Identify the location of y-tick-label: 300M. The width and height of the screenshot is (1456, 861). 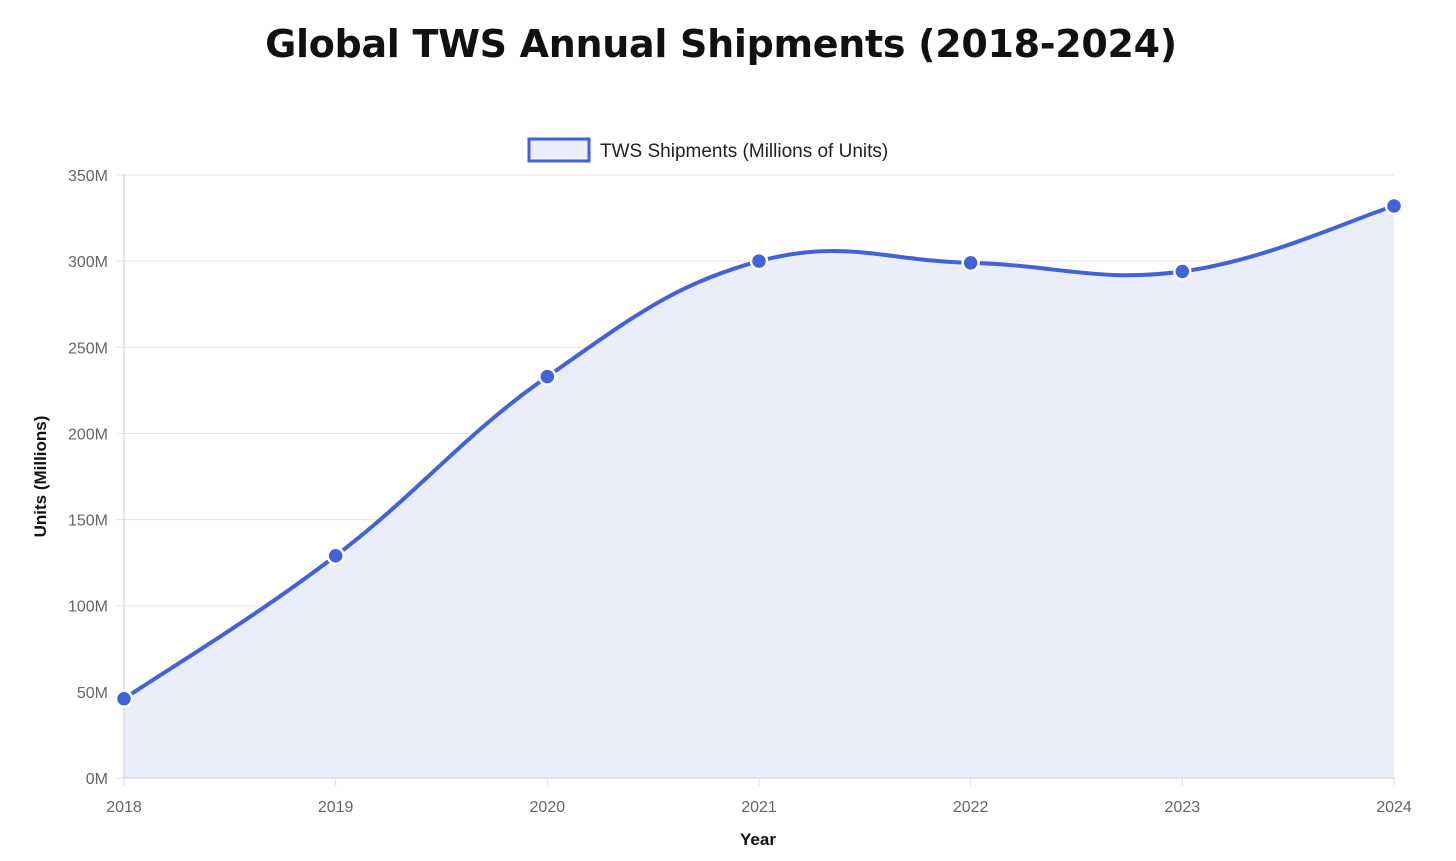
(88, 262).